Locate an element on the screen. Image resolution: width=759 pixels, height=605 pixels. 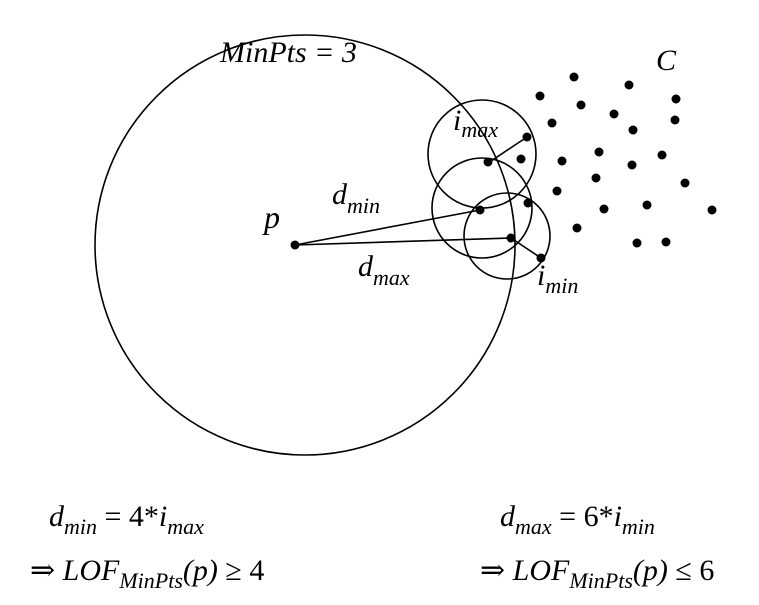
i-max-line is located at coordinates (507, 150).